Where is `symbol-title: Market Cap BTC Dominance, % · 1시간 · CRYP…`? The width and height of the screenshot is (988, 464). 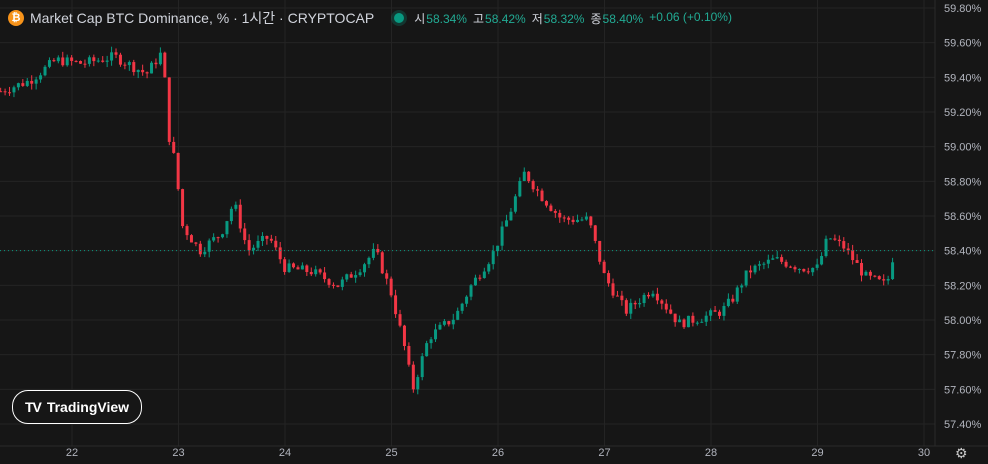 symbol-title: Market Cap BTC Dominance, % · 1시간 · CRYP… is located at coordinates (202, 18).